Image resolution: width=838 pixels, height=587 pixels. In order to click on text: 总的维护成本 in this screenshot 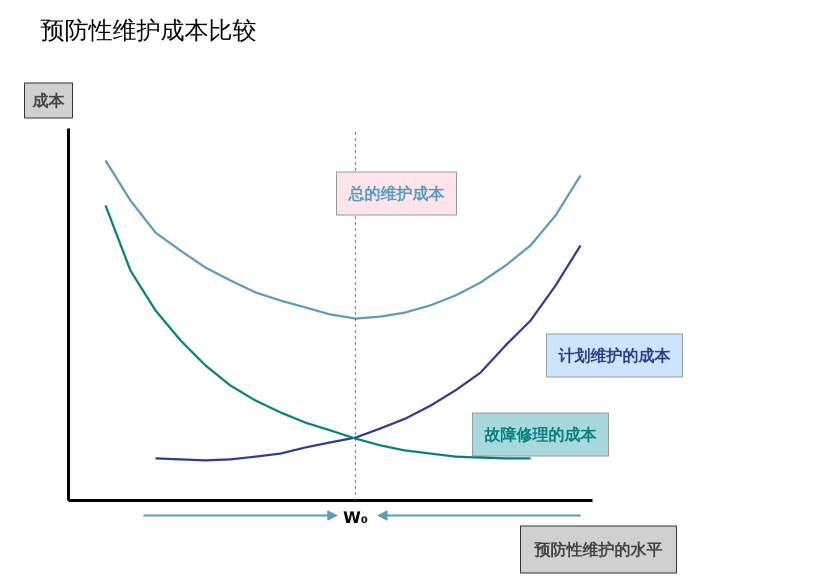, I will do `click(397, 193)`.